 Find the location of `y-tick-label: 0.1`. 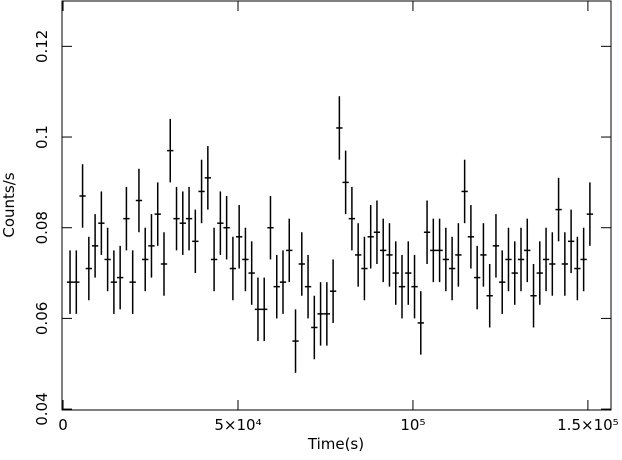

y-tick-label: 0.1 is located at coordinates (42, 137).